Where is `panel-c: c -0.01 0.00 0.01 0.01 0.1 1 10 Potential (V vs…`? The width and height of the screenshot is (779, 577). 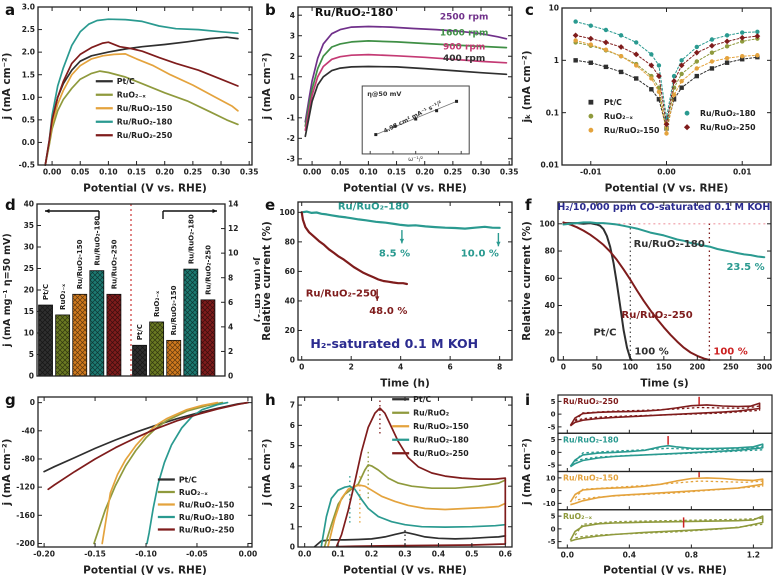
panel-c: c -0.01 0.00 0.01 0.01 0.1 1 10 Potential (V vs… is located at coordinates (649, 97).